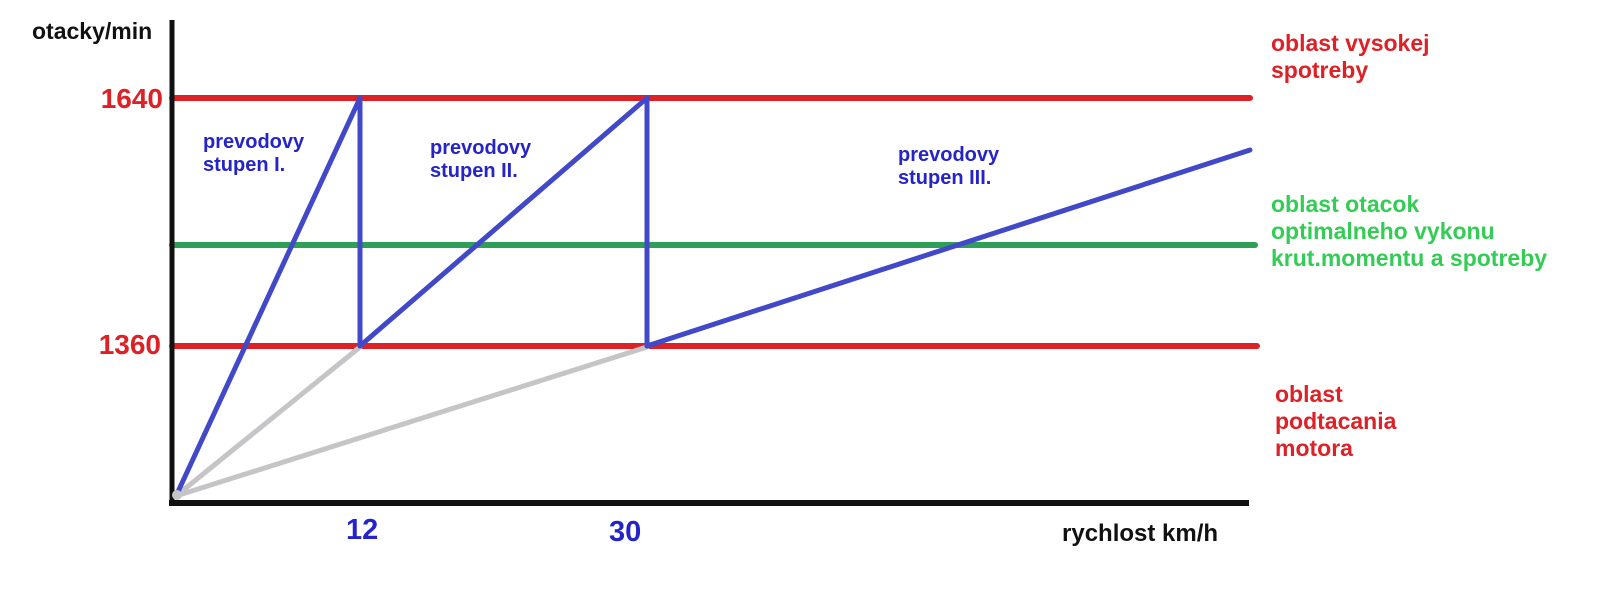  Describe the element at coordinates (1336, 421) in the screenshot. I see `annotation-engine-lugging: oblast podtacania motora` at that location.